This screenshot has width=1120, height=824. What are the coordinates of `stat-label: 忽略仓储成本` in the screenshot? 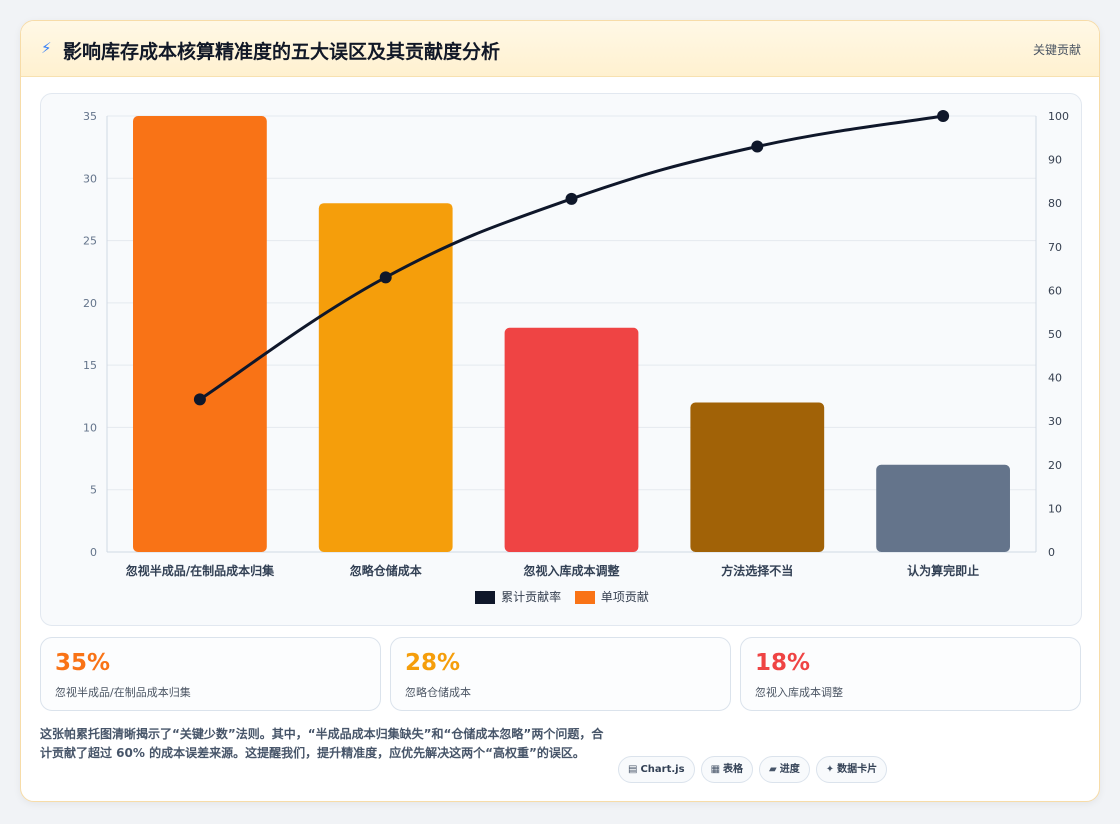 It's located at (438, 692).